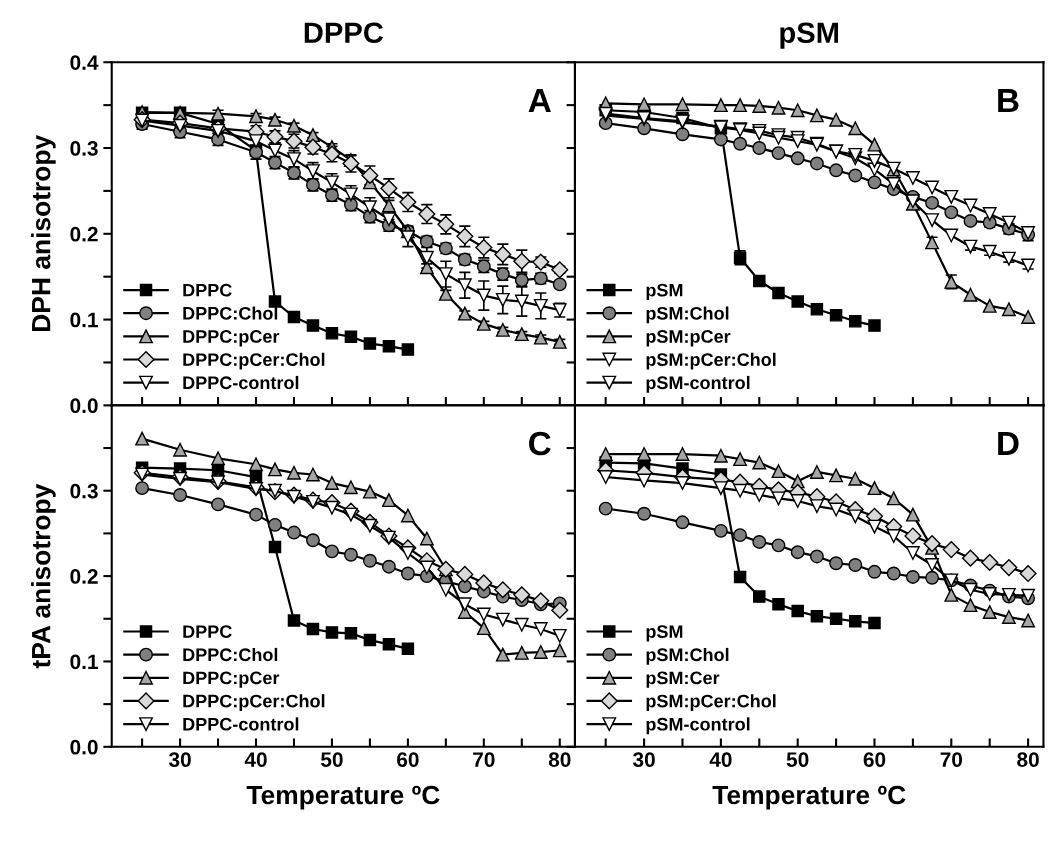 The image size is (1054, 841). What do you see at coordinates (344, 33) in the screenshot?
I see `chart-title: DPPC` at bounding box center [344, 33].